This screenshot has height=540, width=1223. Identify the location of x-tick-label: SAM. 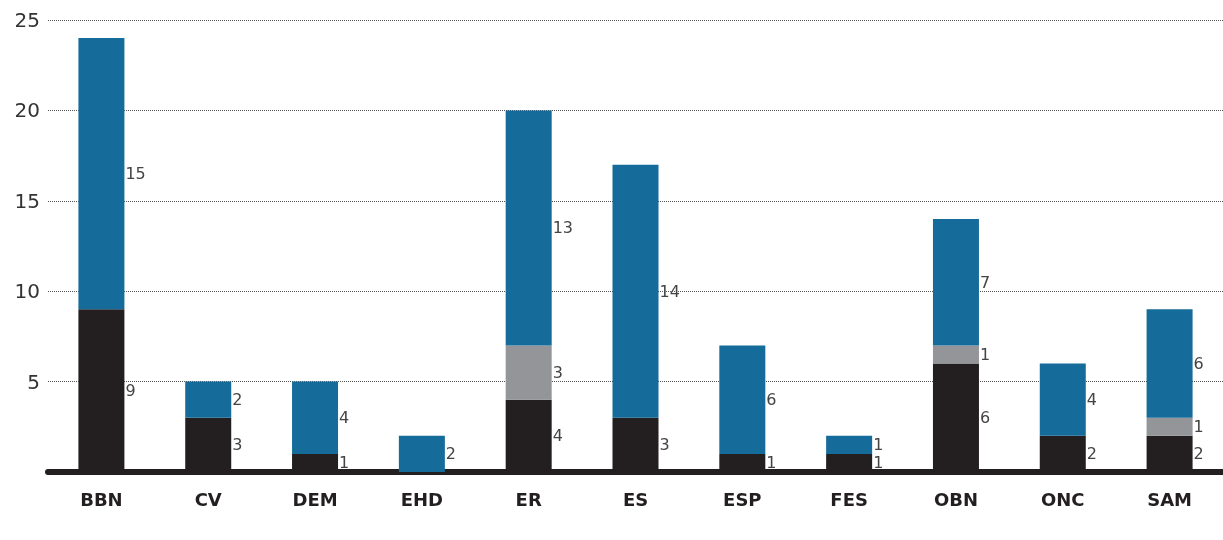
(1169, 499).